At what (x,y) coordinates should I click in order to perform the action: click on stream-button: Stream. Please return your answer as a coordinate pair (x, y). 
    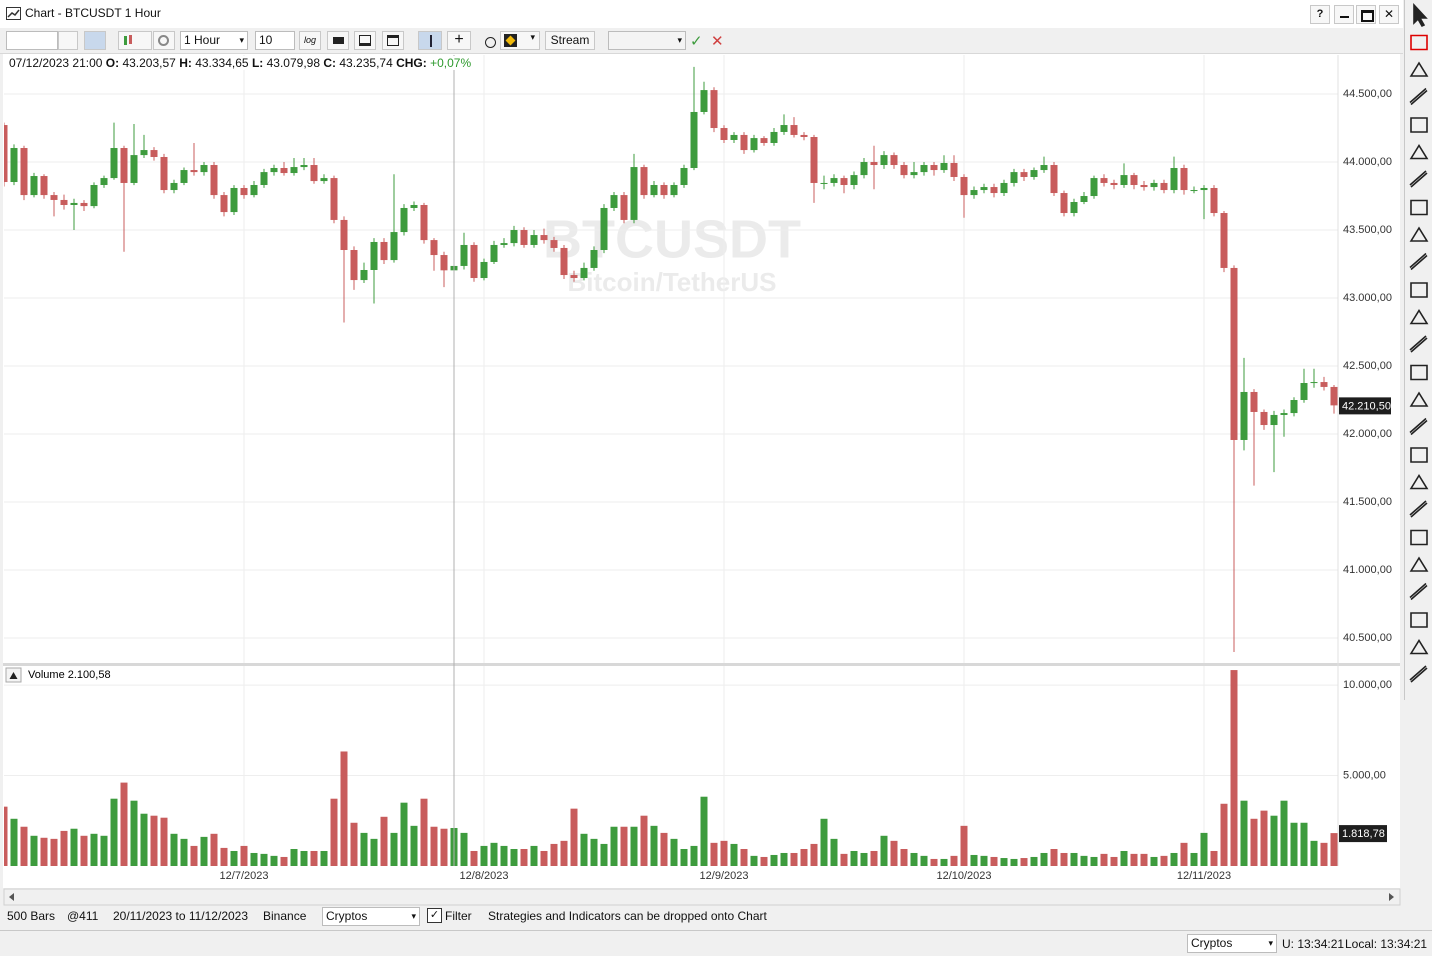
    Looking at the image, I should click on (570, 40).